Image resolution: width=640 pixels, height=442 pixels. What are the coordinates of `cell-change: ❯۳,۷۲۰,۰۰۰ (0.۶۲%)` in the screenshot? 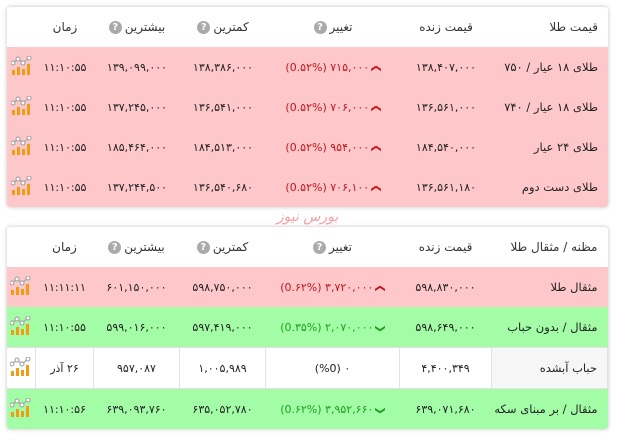 It's located at (332, 287).